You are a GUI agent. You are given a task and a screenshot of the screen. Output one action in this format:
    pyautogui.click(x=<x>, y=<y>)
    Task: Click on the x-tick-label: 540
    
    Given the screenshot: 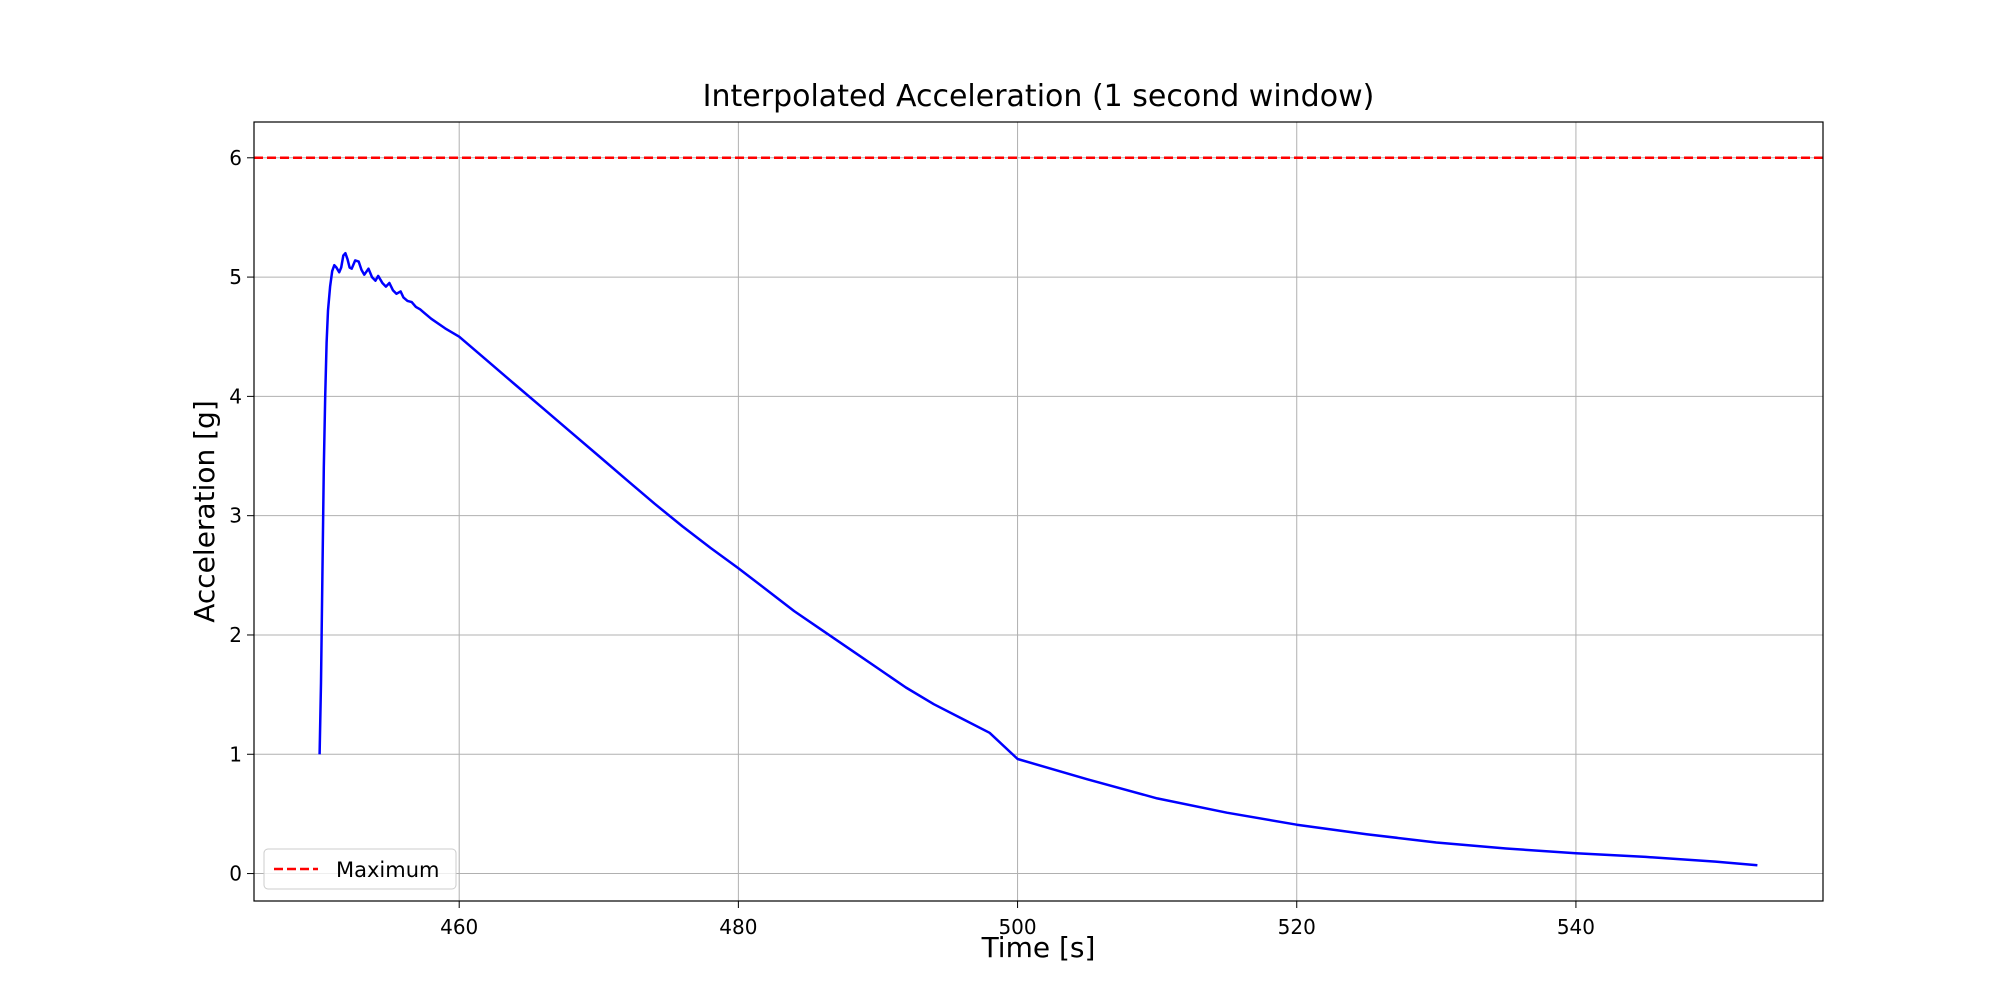 What is the action you would take?
    pyautogui.click(x=1576, y=927)
    